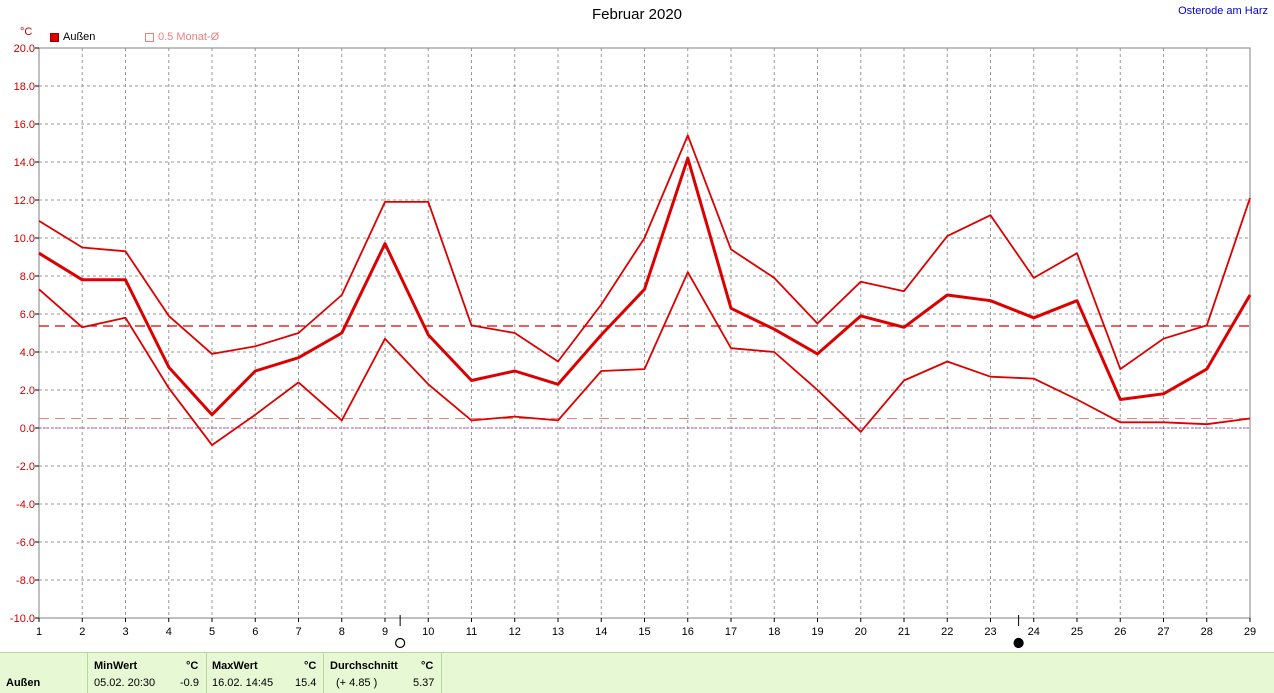 Image resolution: width=1274 pixels, height=693 pixels. What do you see at coordinates (24, 239) in the screenshot?
I see `y-tick-label: 10.0` at bounding box center [24, 239].